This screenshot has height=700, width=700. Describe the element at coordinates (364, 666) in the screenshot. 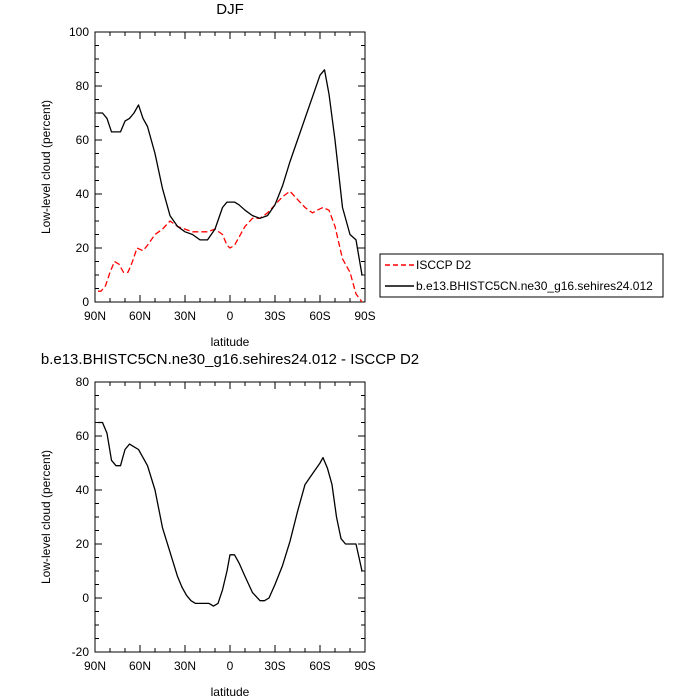

I see `bottom-x-tick-label: 90S` at that location.